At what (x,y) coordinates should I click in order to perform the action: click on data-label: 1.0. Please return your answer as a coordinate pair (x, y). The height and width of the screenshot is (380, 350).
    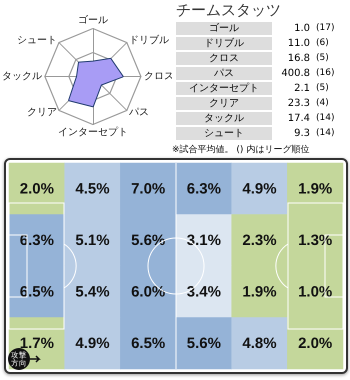
    Looking at the image, I should click on (302, 28).